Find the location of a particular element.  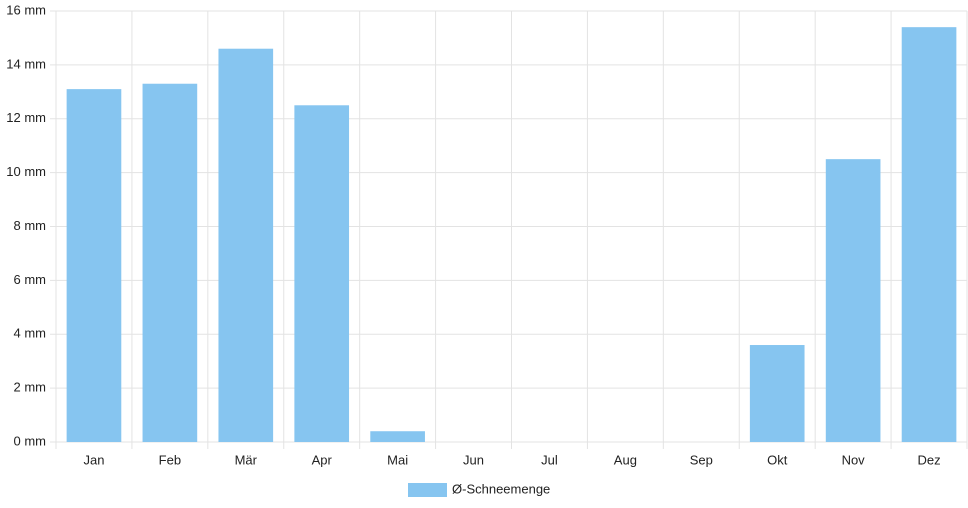

x-tick-label: Mär is located at coordinates (246, 459).